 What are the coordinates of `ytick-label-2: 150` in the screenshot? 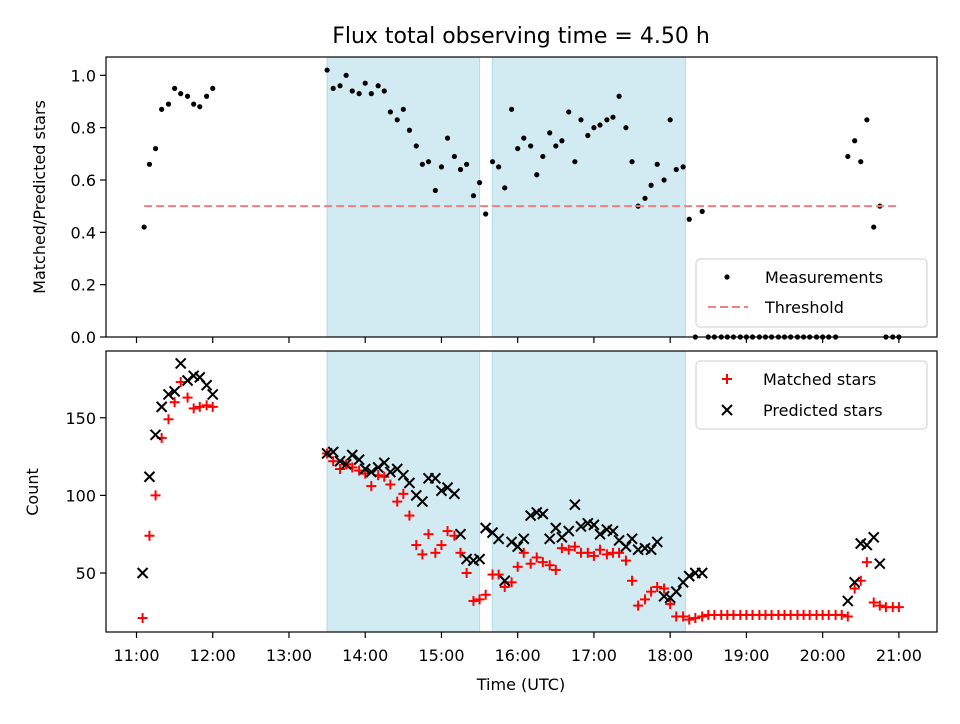 It's located at (80, 418).